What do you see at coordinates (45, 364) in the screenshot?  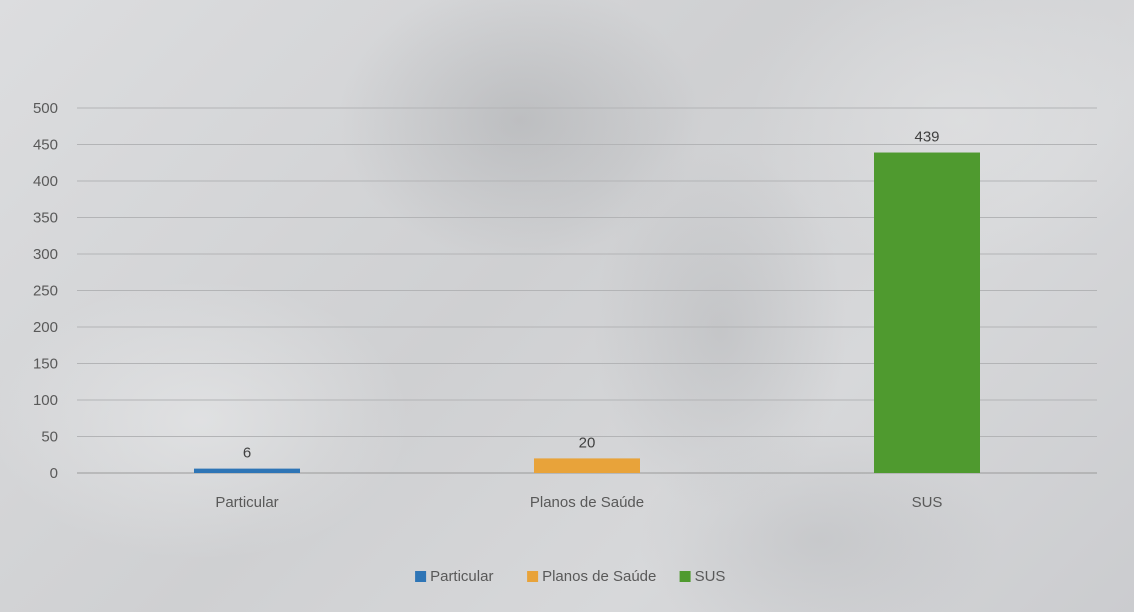 I see `y-tick-label: 150` at bounding box center [45, 364].